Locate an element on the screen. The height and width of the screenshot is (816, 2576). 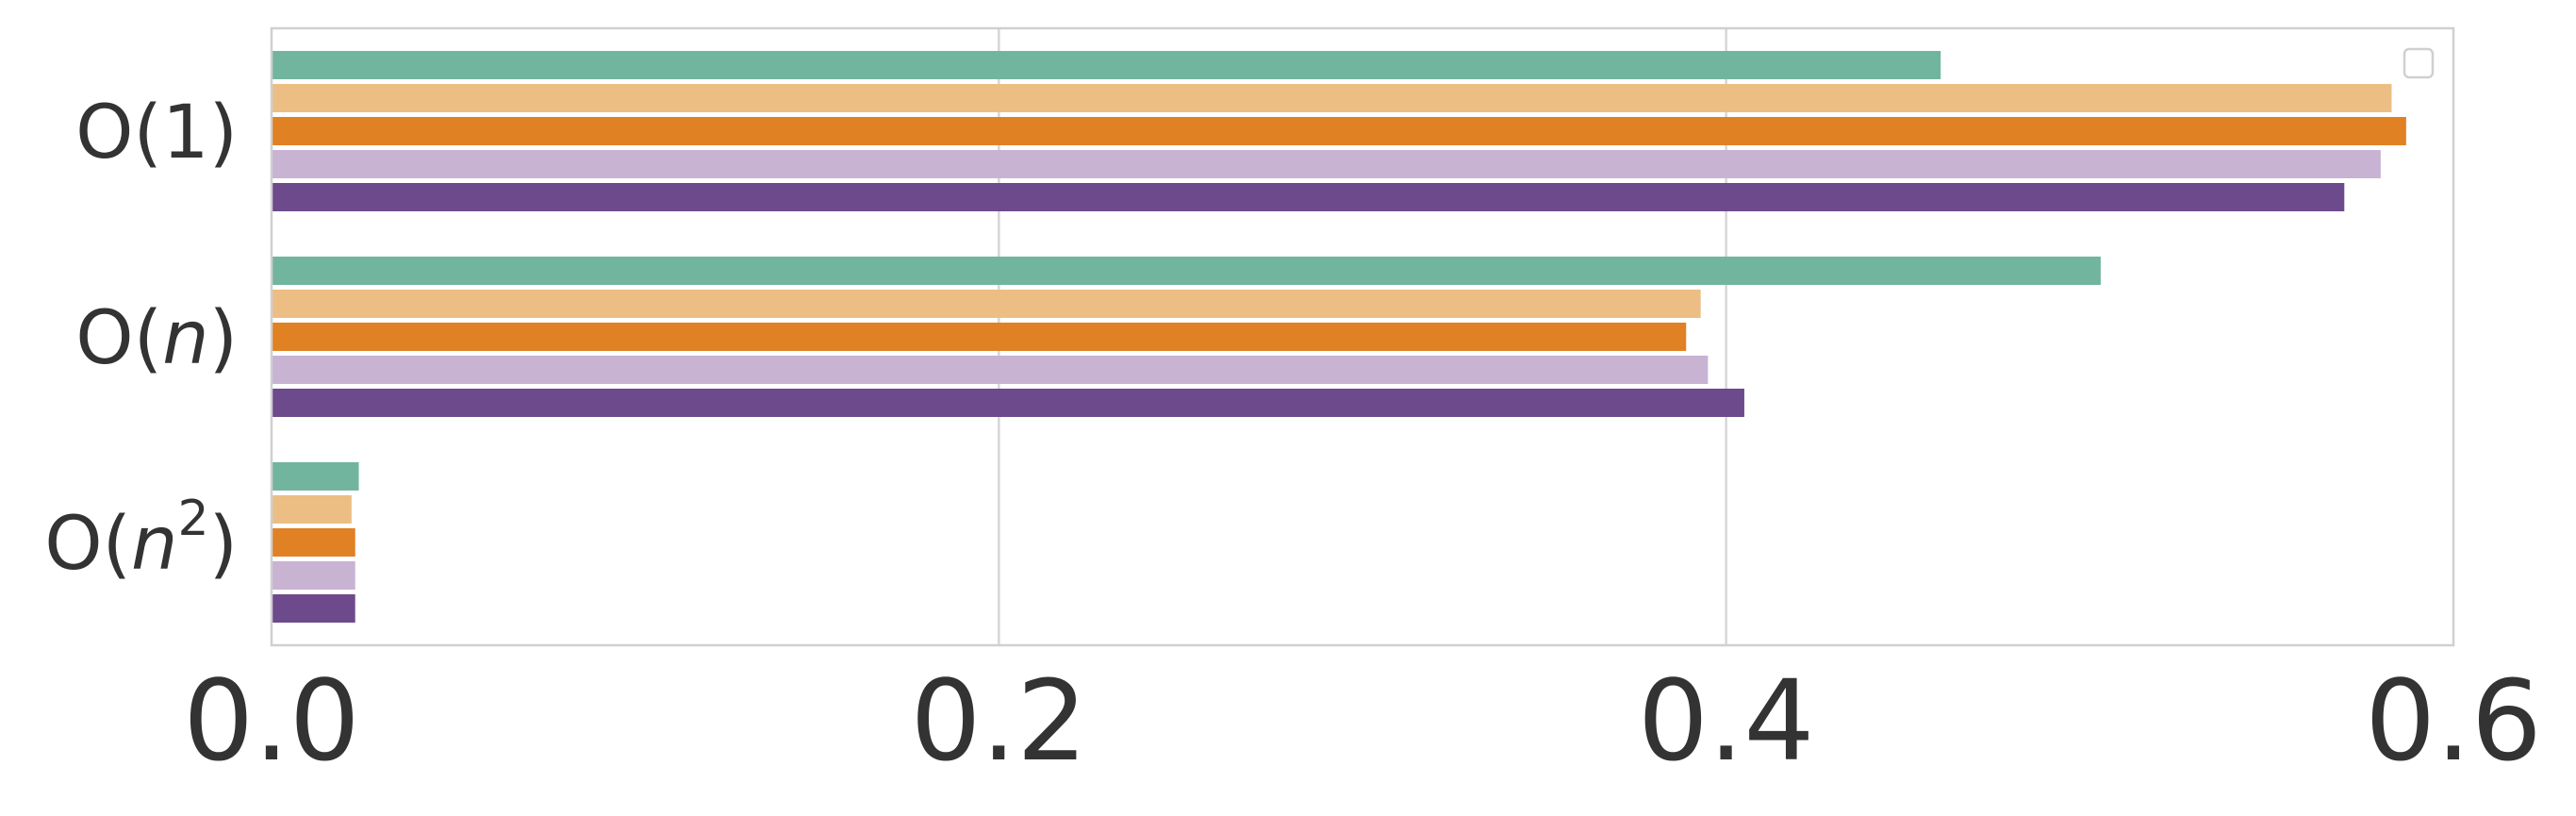
x-tick-label: 0.2 is located at coordinates (998, 721).